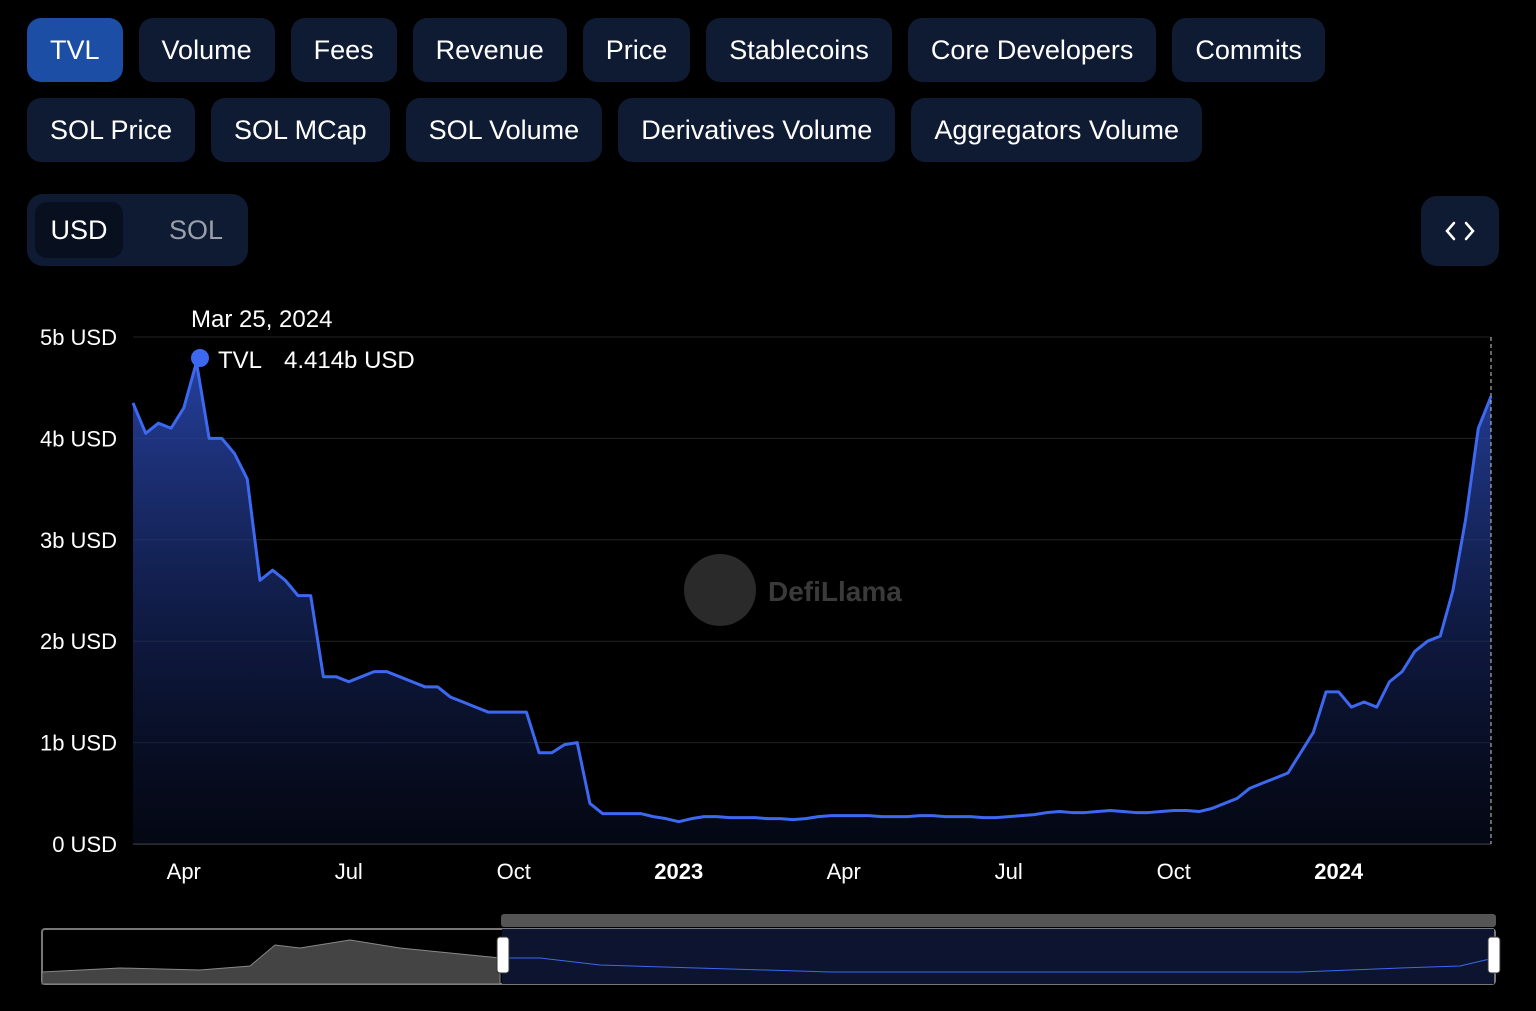 The height and width of the screenshot is (1011, 1536). I want to click on y-tick-label: 4b USD, so click(78, 438).